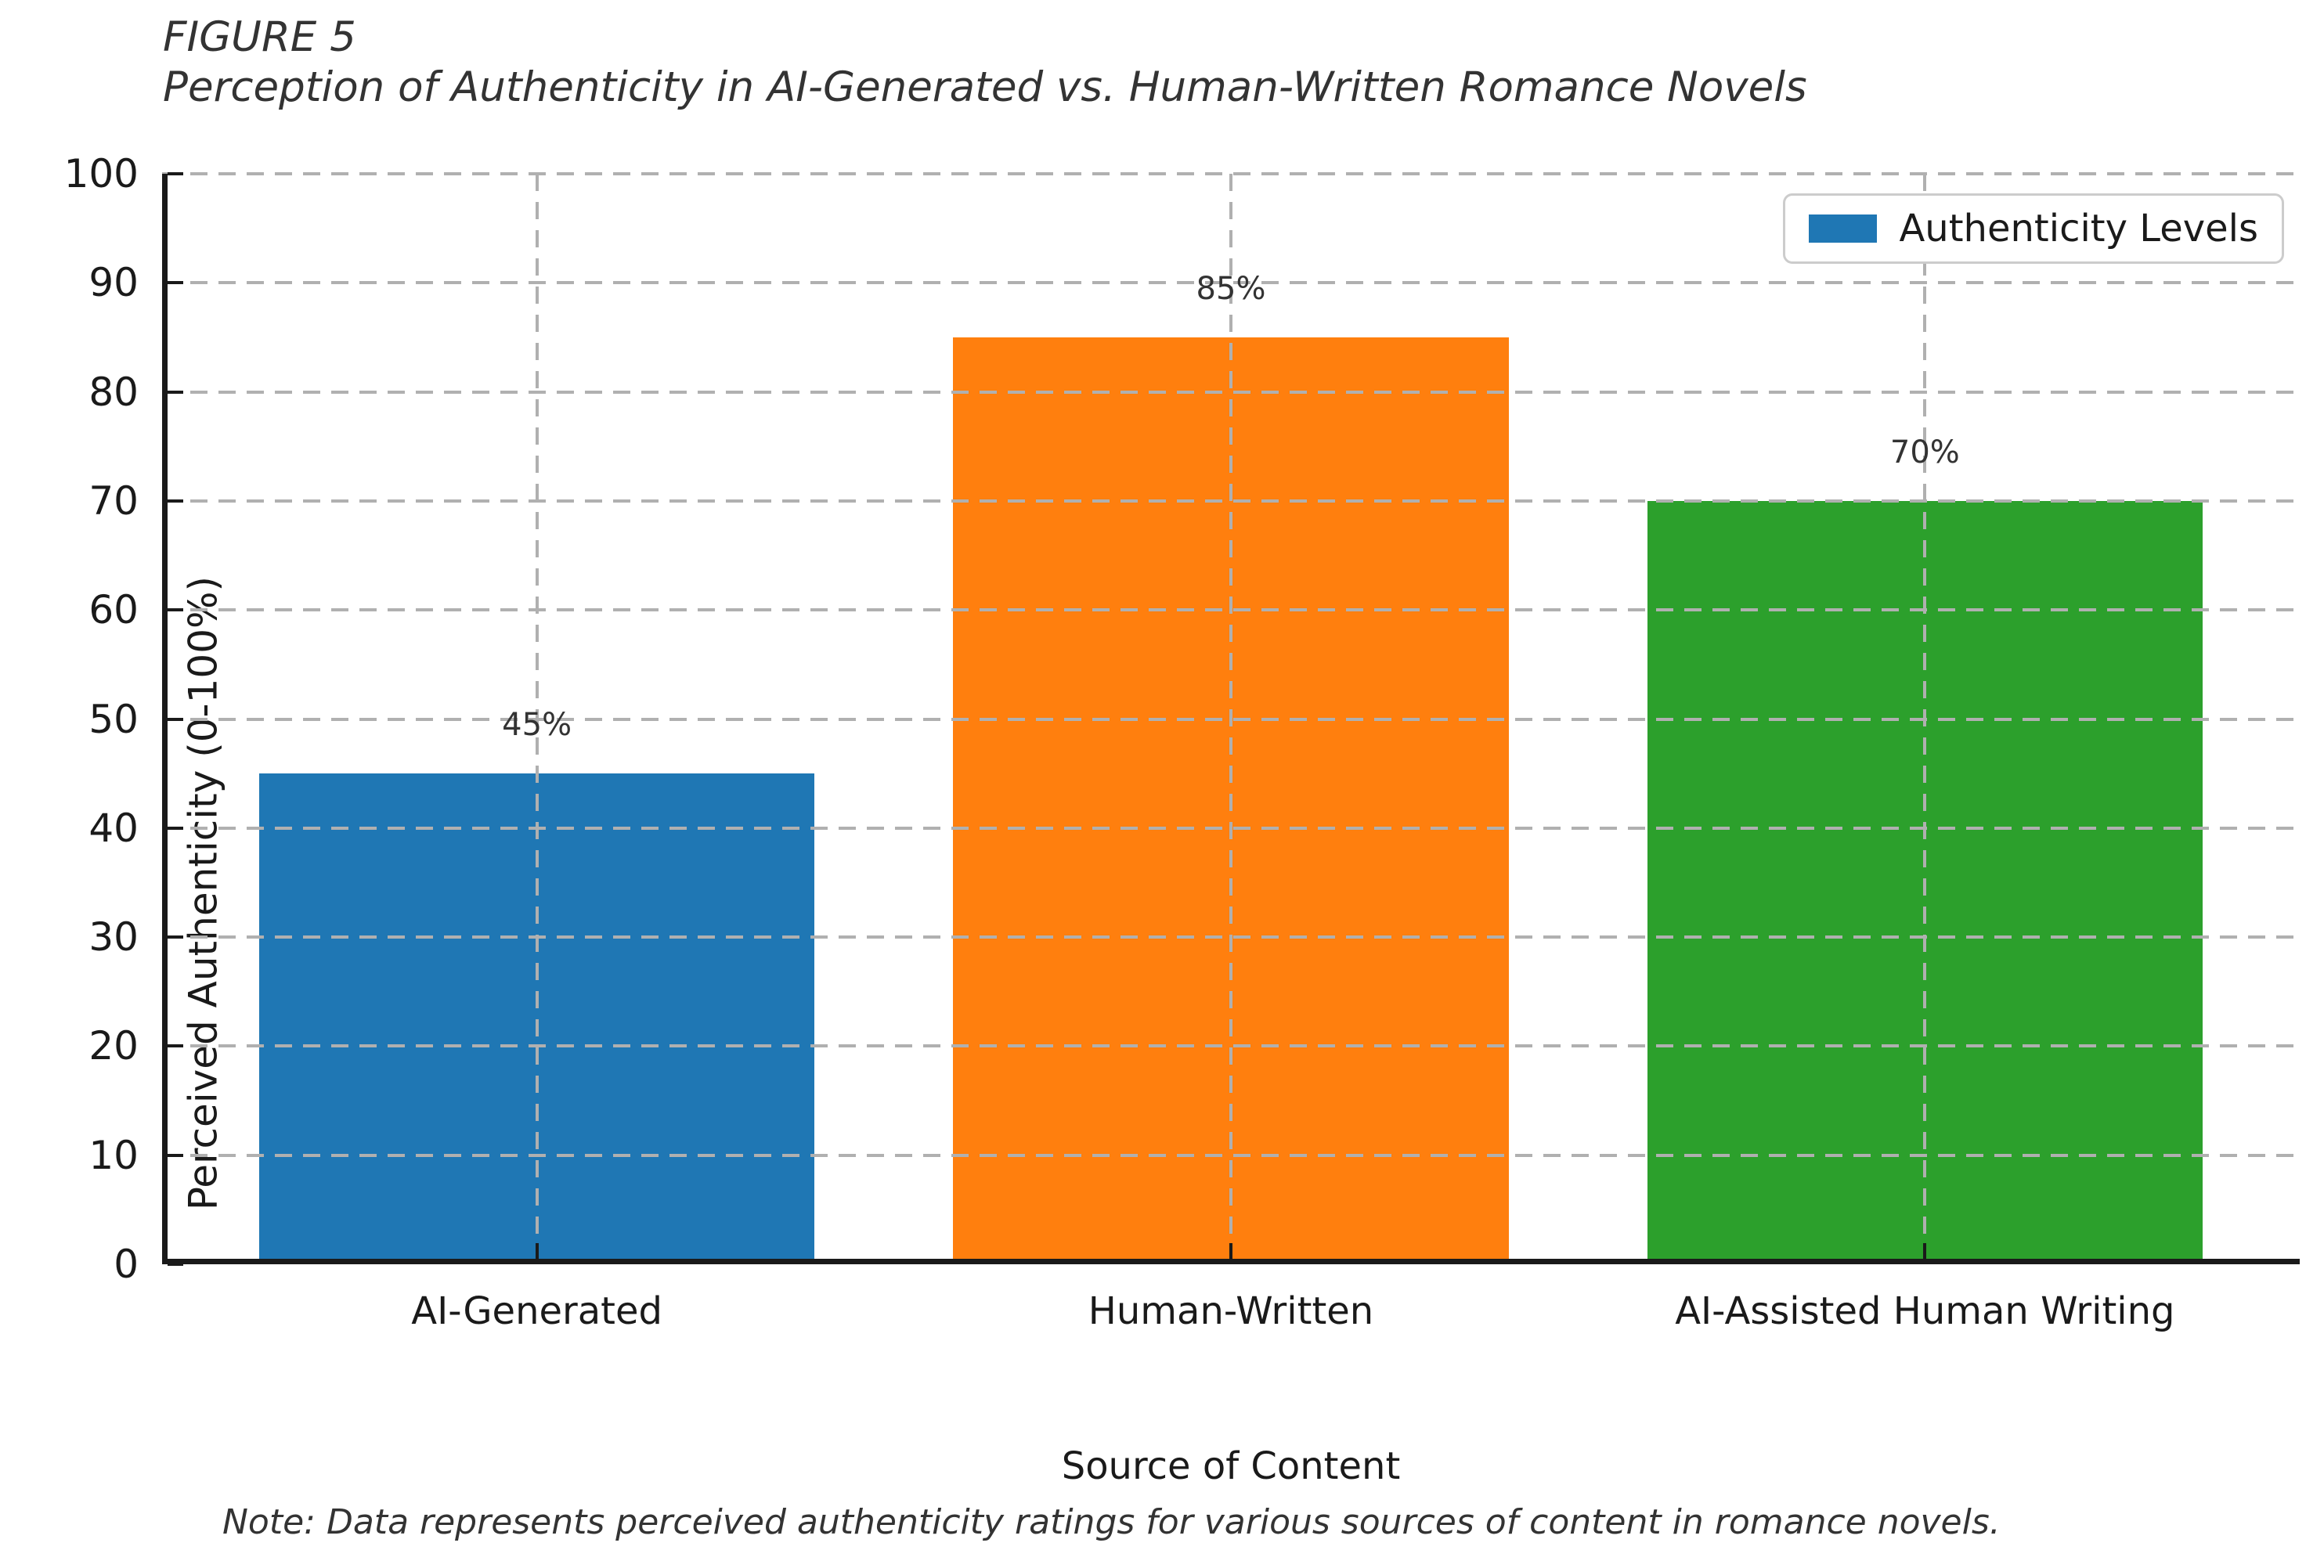  Describe the element at coordinates (1924, 452) in the screenshot. I see `bar-value-label: 70%` at that location.